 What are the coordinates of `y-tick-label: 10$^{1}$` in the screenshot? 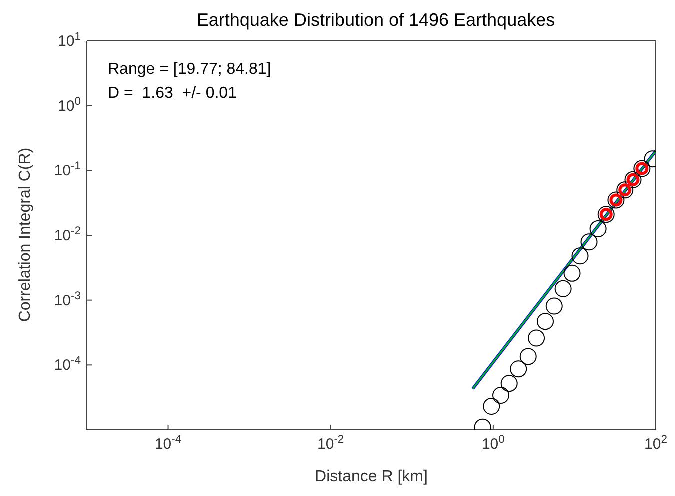 It's located at (69, 40).